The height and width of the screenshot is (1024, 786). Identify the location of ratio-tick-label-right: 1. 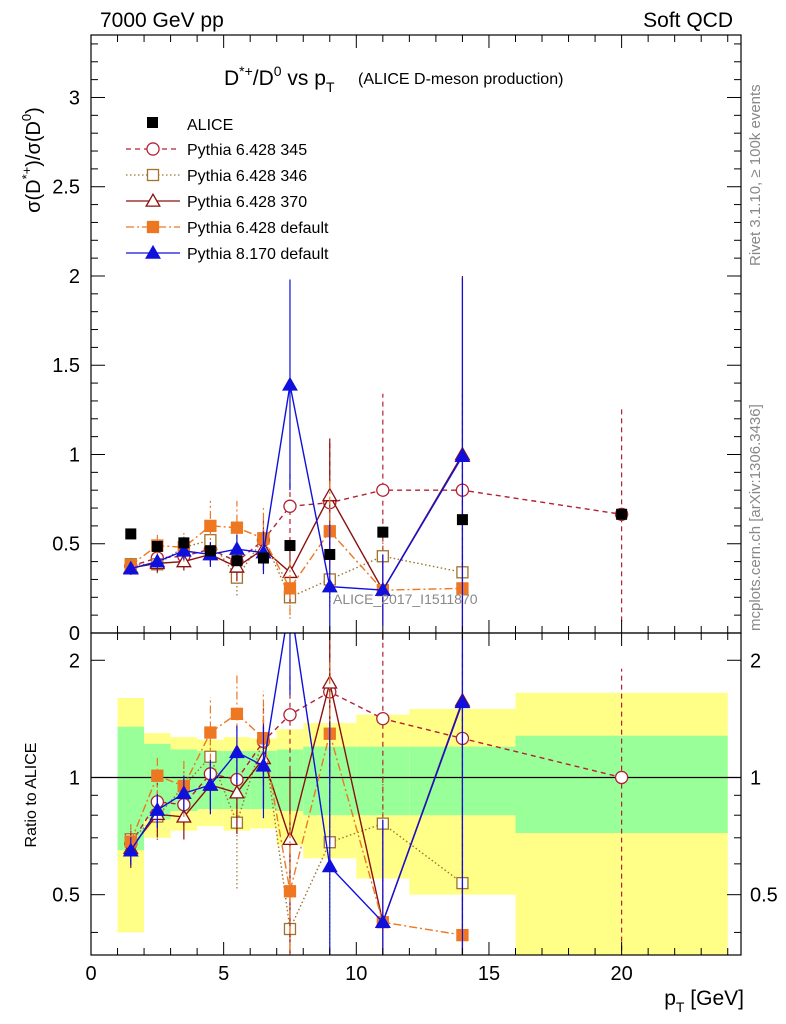
(755, 778).